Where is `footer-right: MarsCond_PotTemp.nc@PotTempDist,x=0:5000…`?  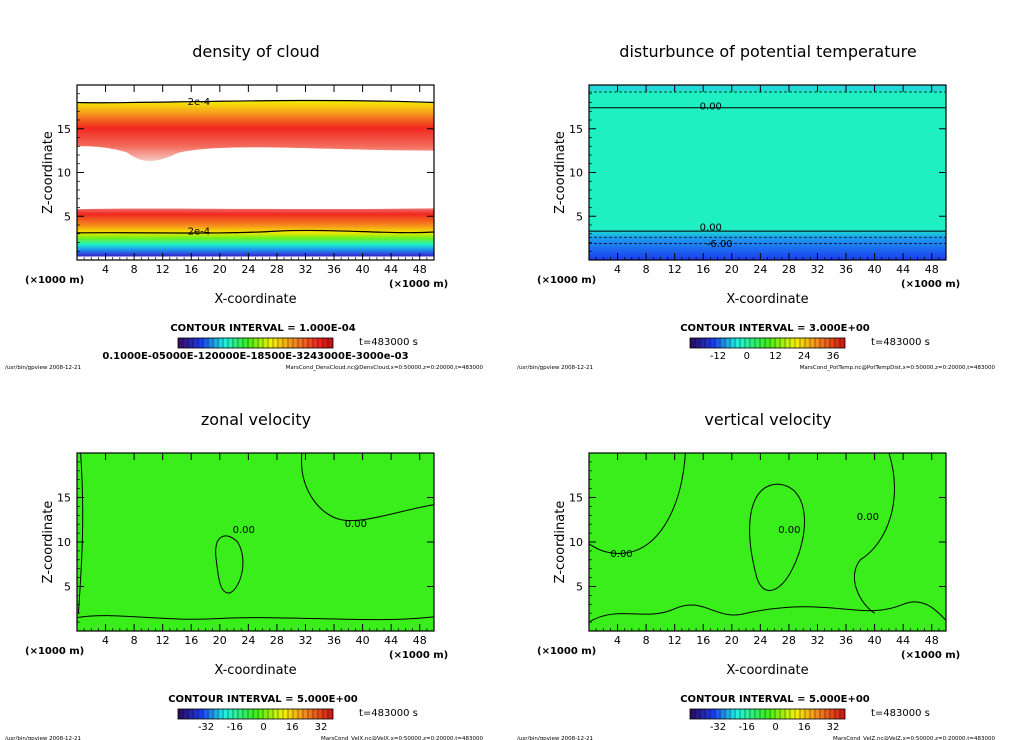
footer-right: MarsCond_PotTemp.nc@PotTempDist,x=0:5000… is located at coordinates (898, 368).